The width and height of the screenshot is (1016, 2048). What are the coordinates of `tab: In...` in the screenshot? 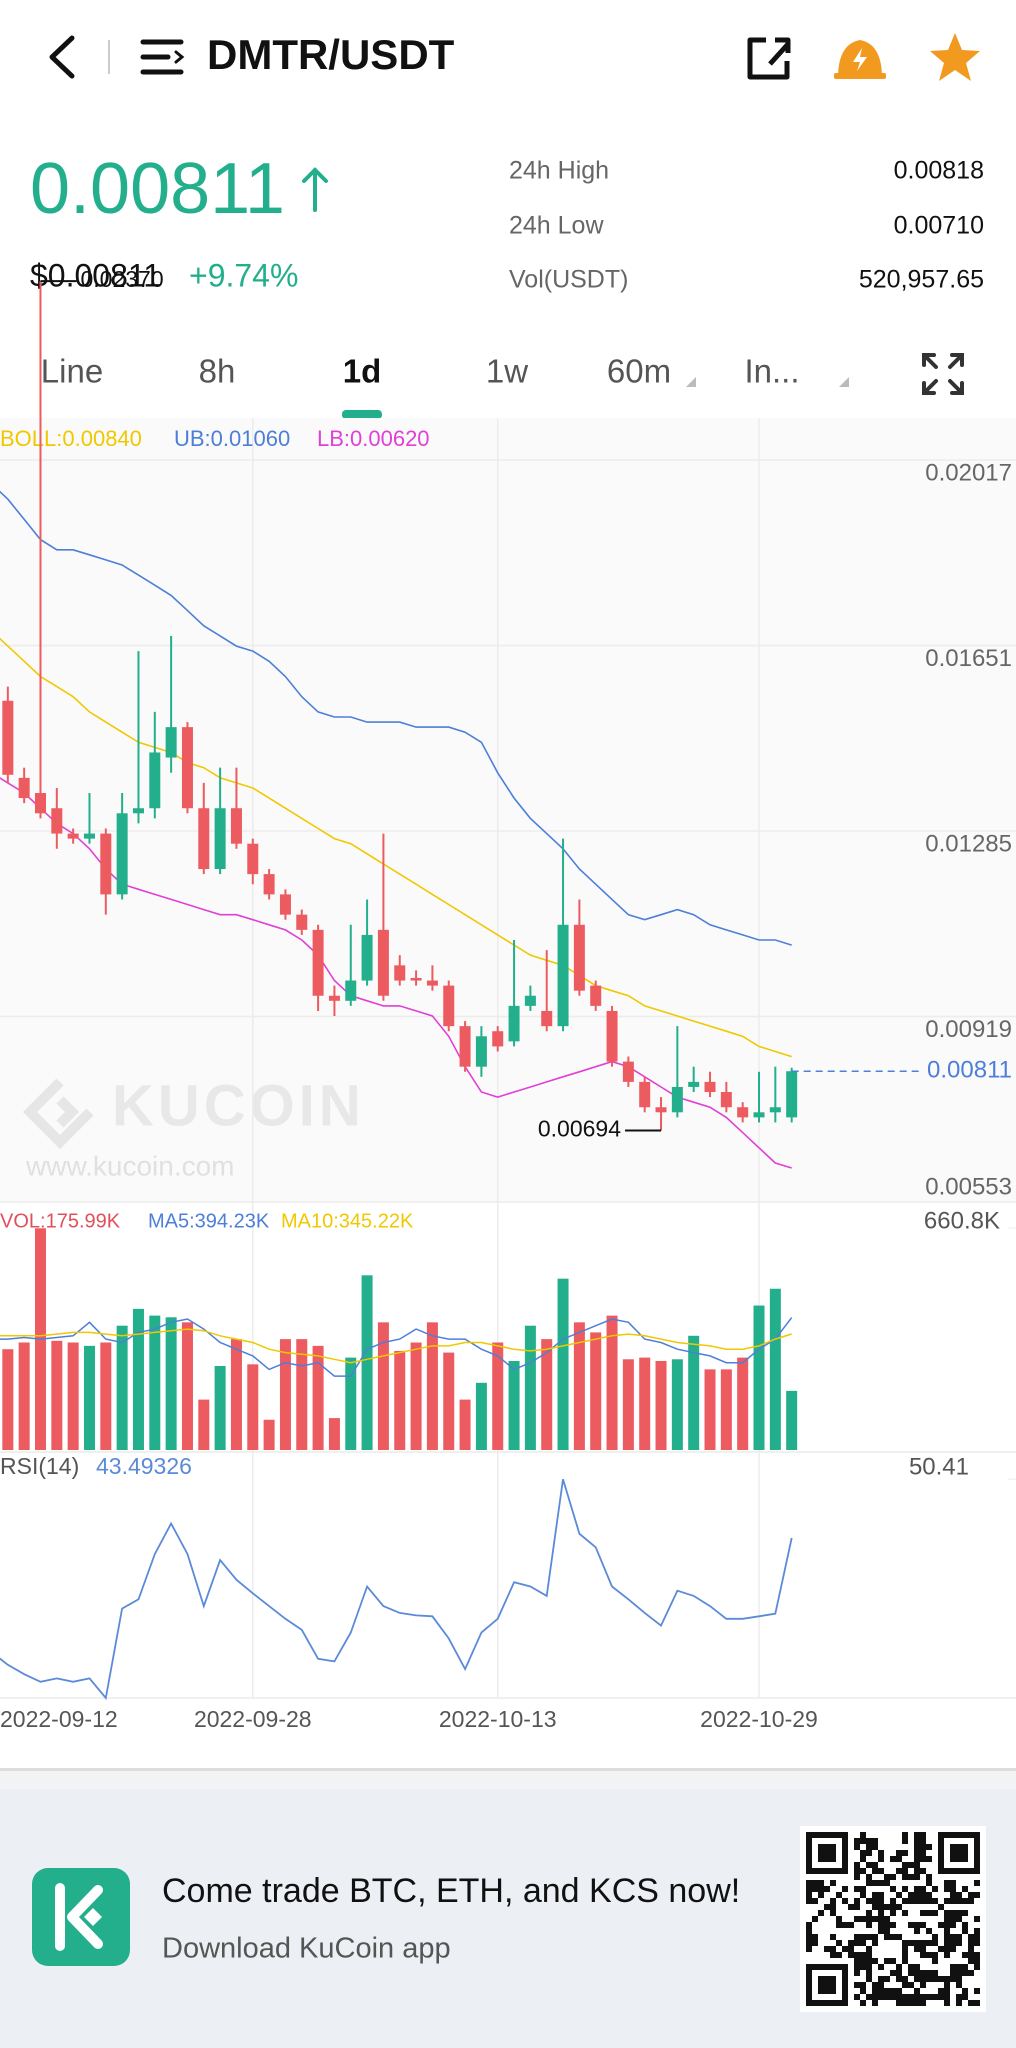 It's located at (771, 371).